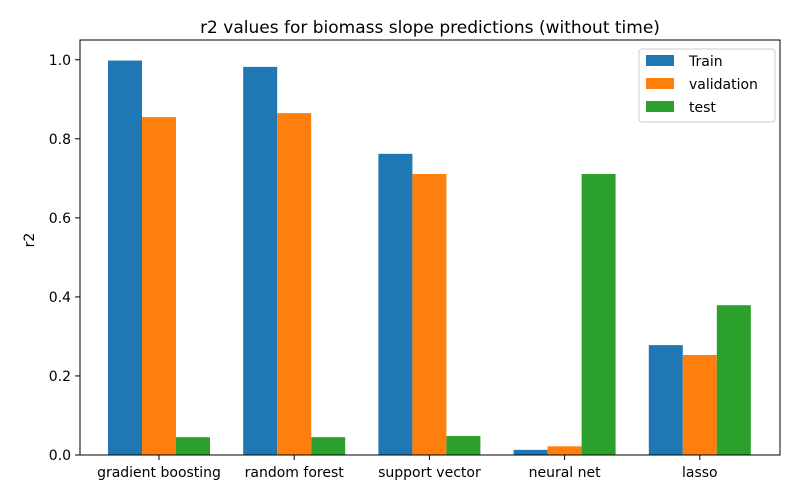 The height and width of the screenshot is (500, 800). What do you see at coordinates (60, 377) in the screenshot?
I see `y-tick-label: 0.2` at bounding box center [60, 377].